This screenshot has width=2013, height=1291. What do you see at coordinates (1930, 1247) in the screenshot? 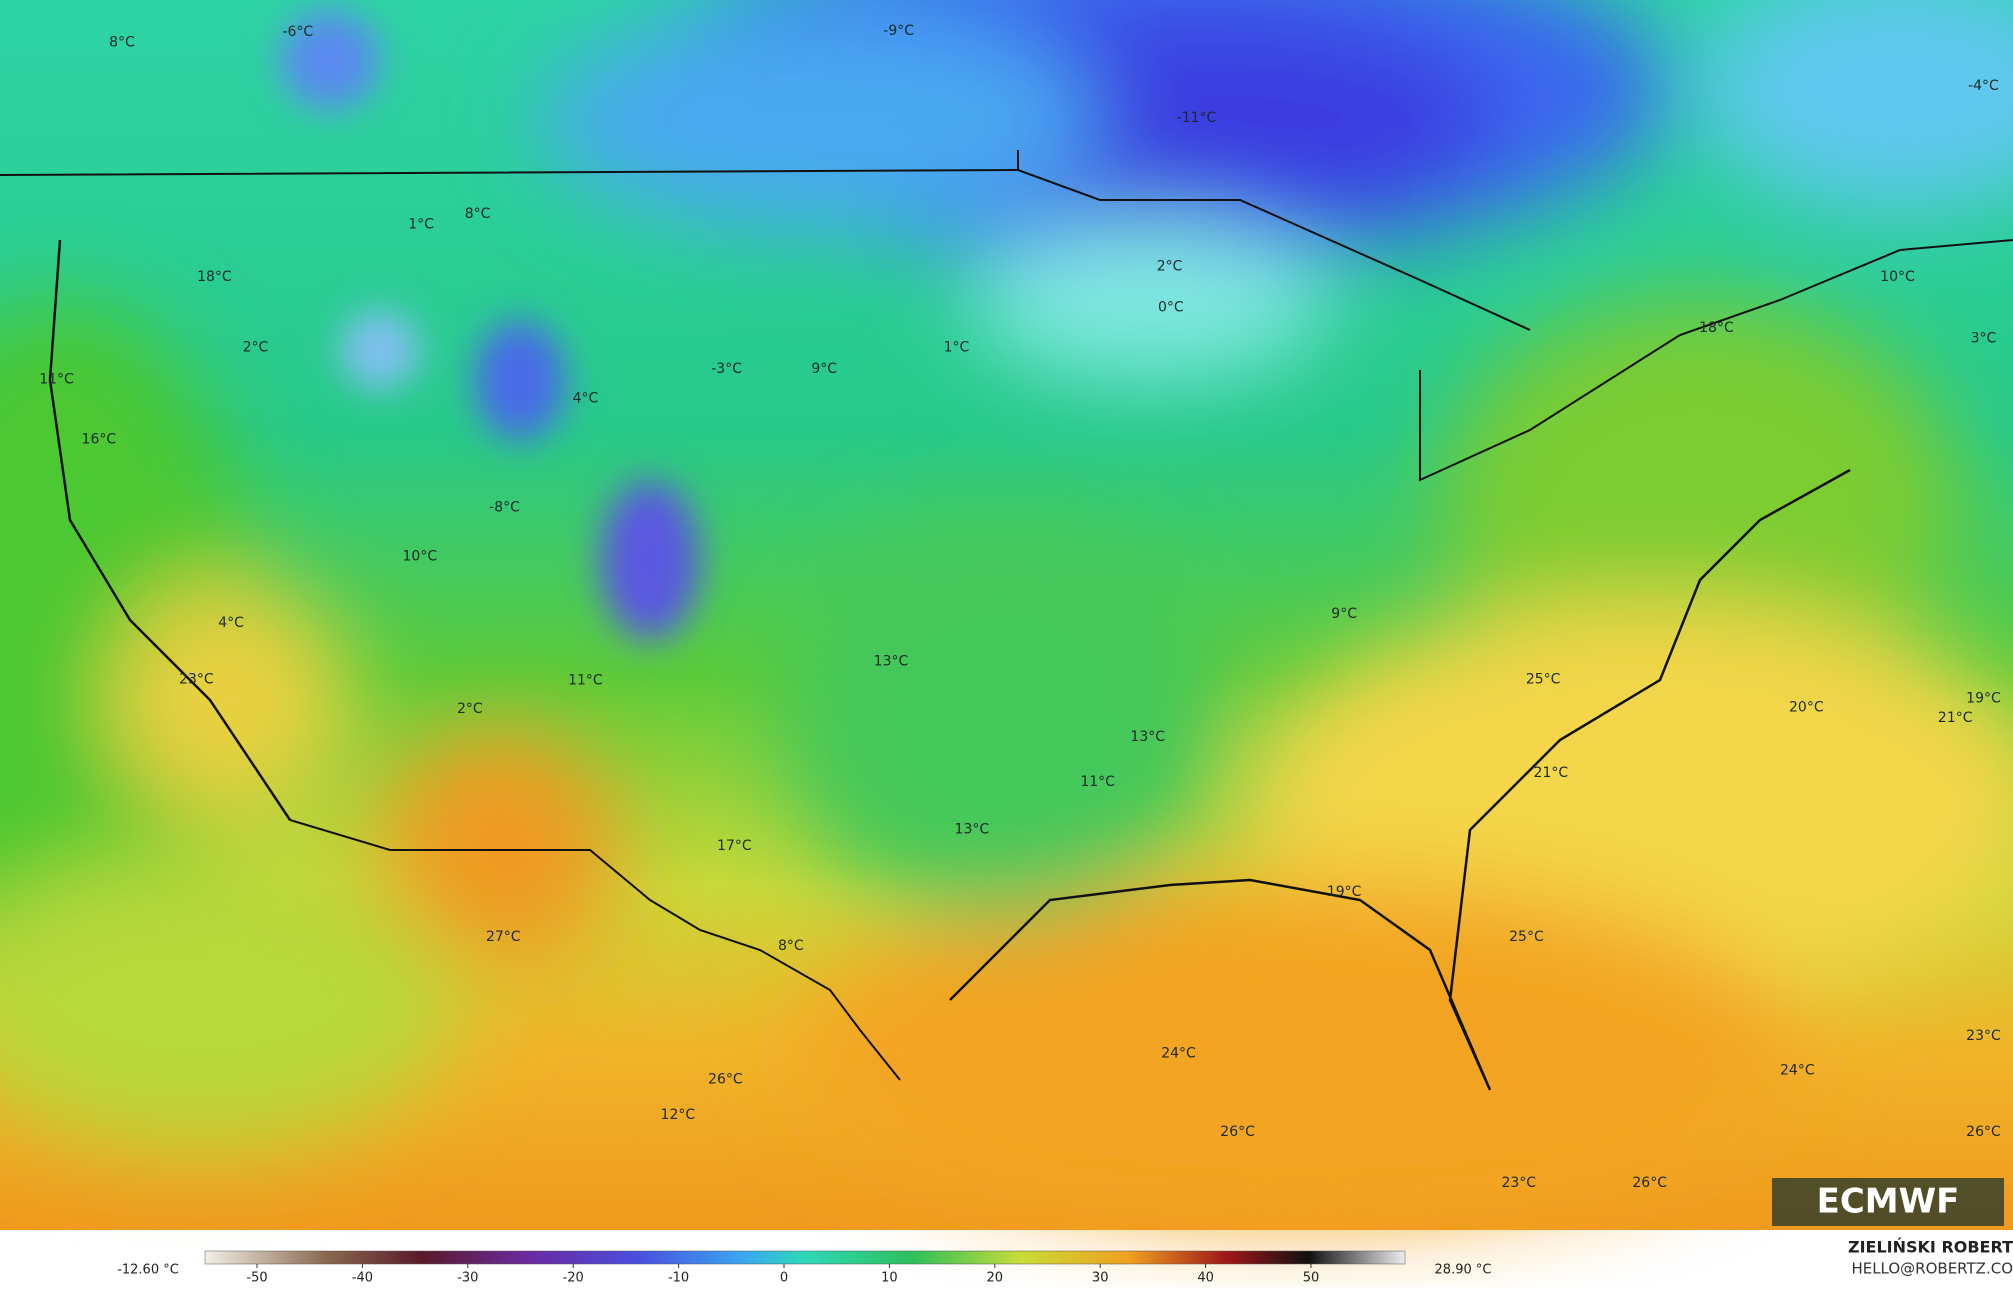
I see `credit-author: ZIELIŃSKI ROBERT` at bounding box center [1930, 1247].